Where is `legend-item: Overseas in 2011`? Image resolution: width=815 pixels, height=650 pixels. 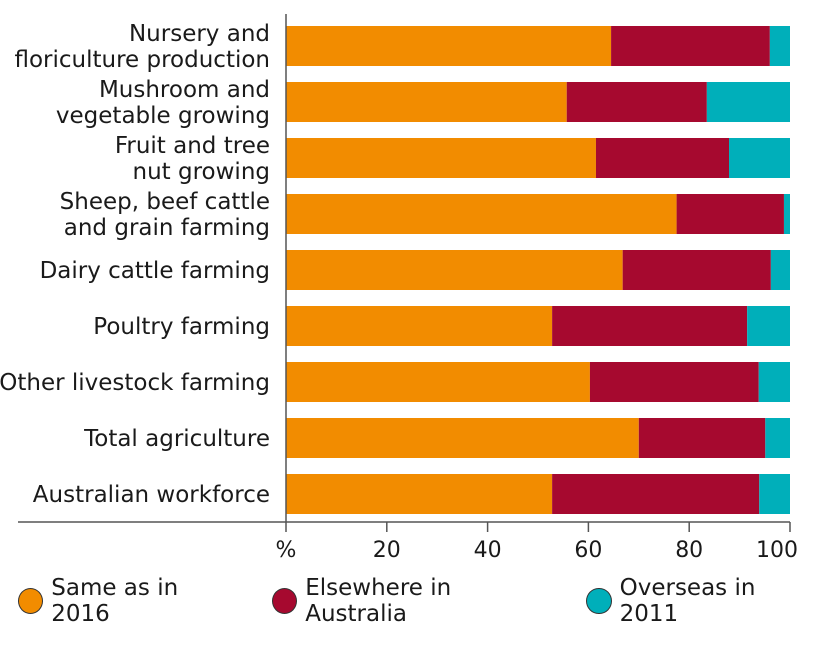
legend-item: Overseas in 2011 is located at coordinates (700, 601).